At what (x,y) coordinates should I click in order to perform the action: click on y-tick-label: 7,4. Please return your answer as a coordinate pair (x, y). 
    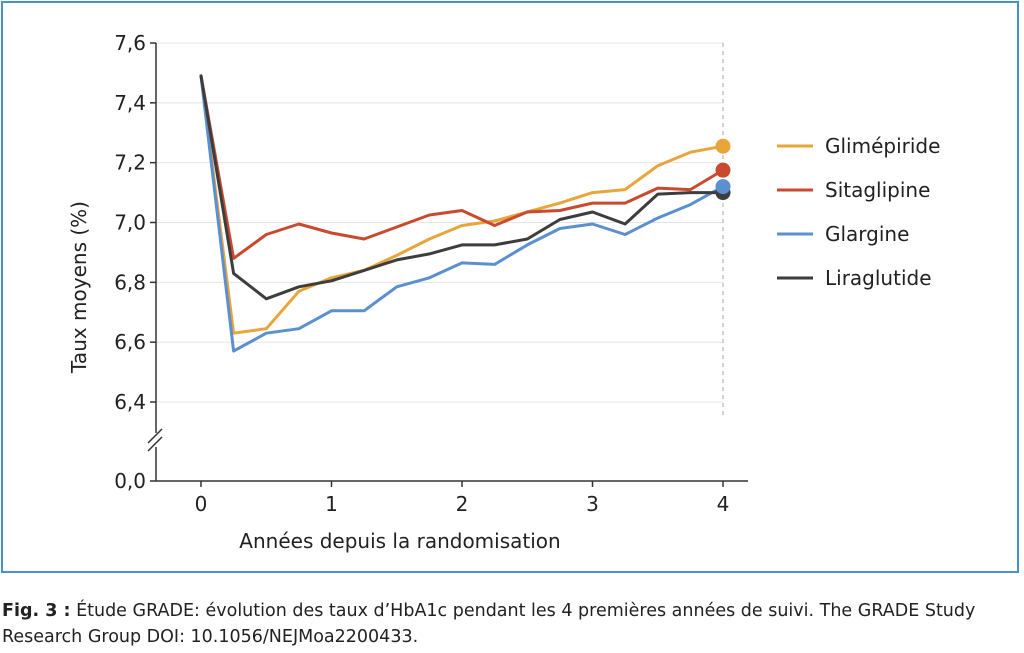
    Looking at the image, I should click on (130, 103).